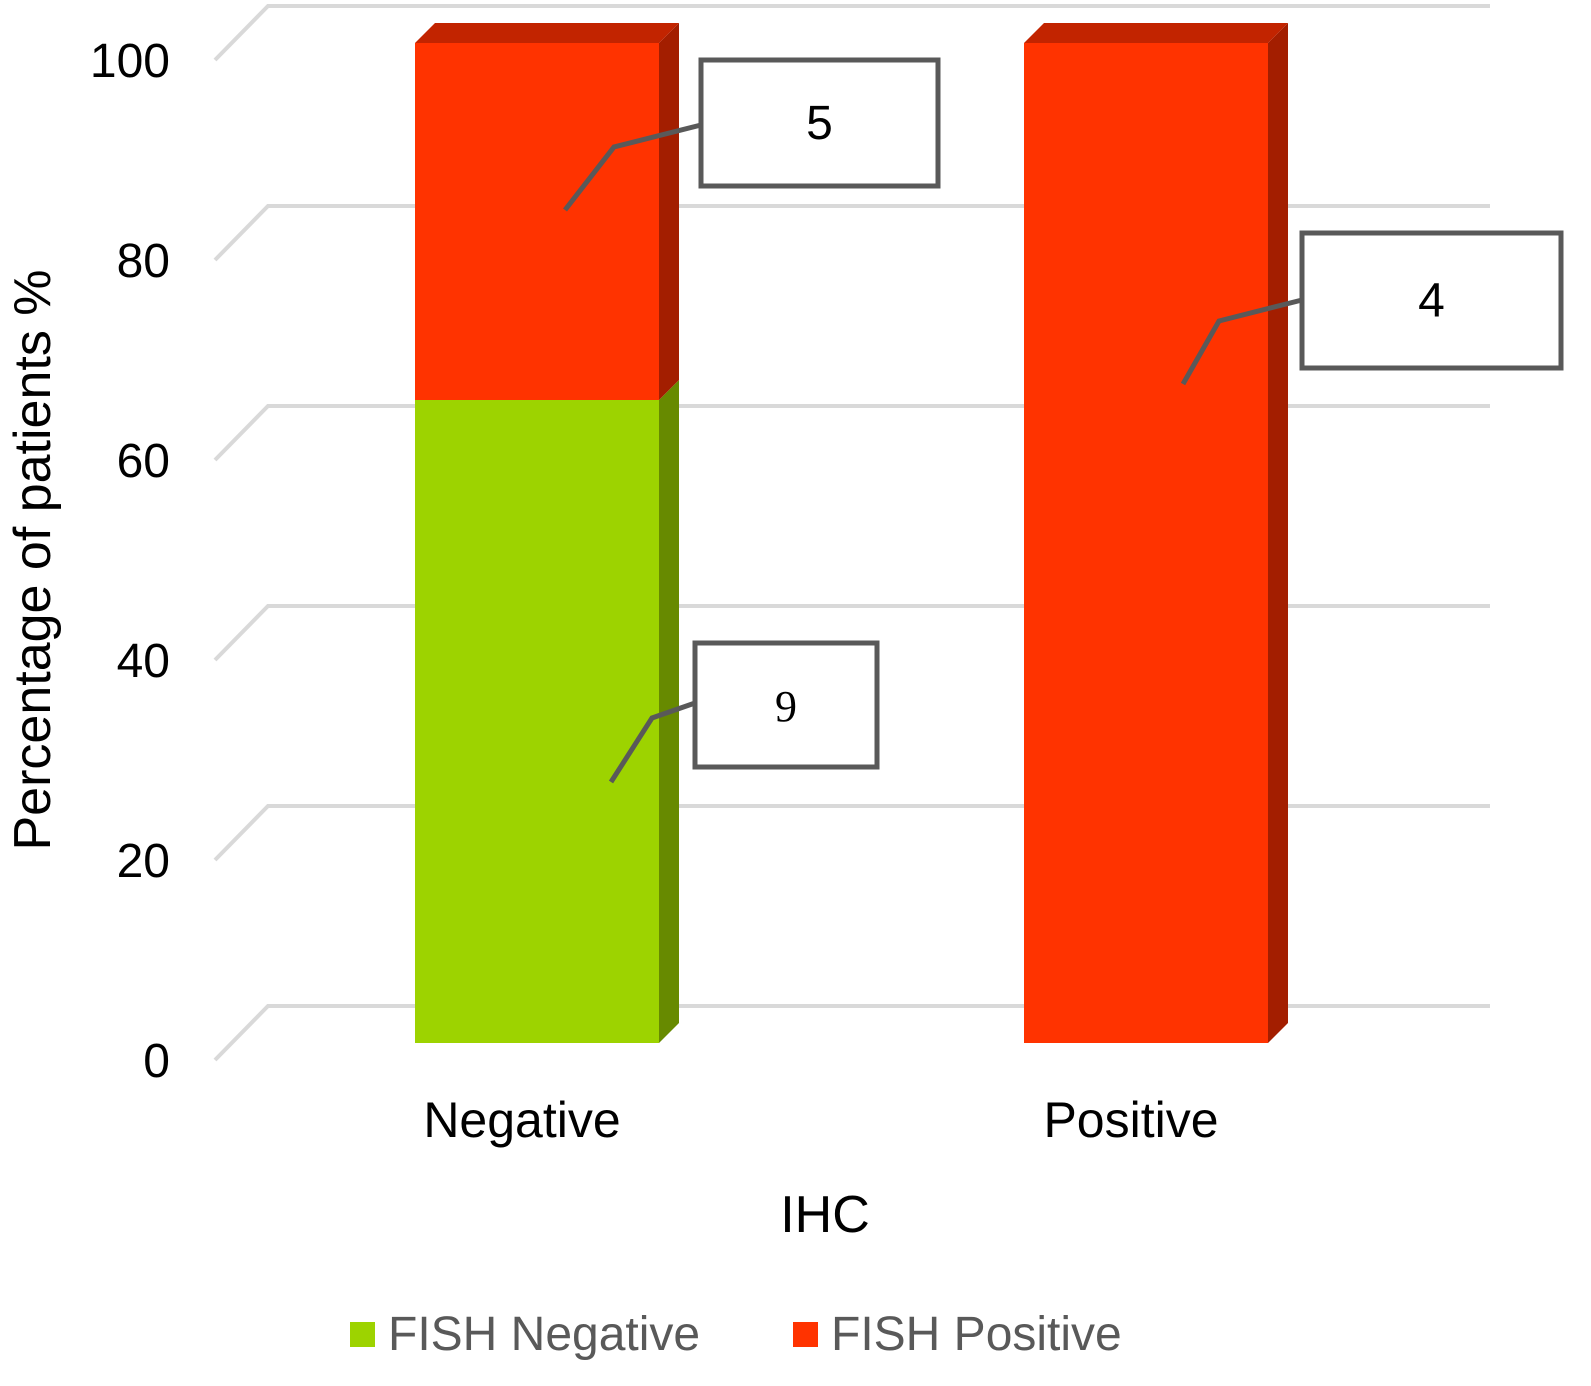 The image size is (1591, 1386). What do you see at coordinates (825, 1215) in the screenshot?
I see `x-axis-title: IHC` at bounding box center [825, 1215].